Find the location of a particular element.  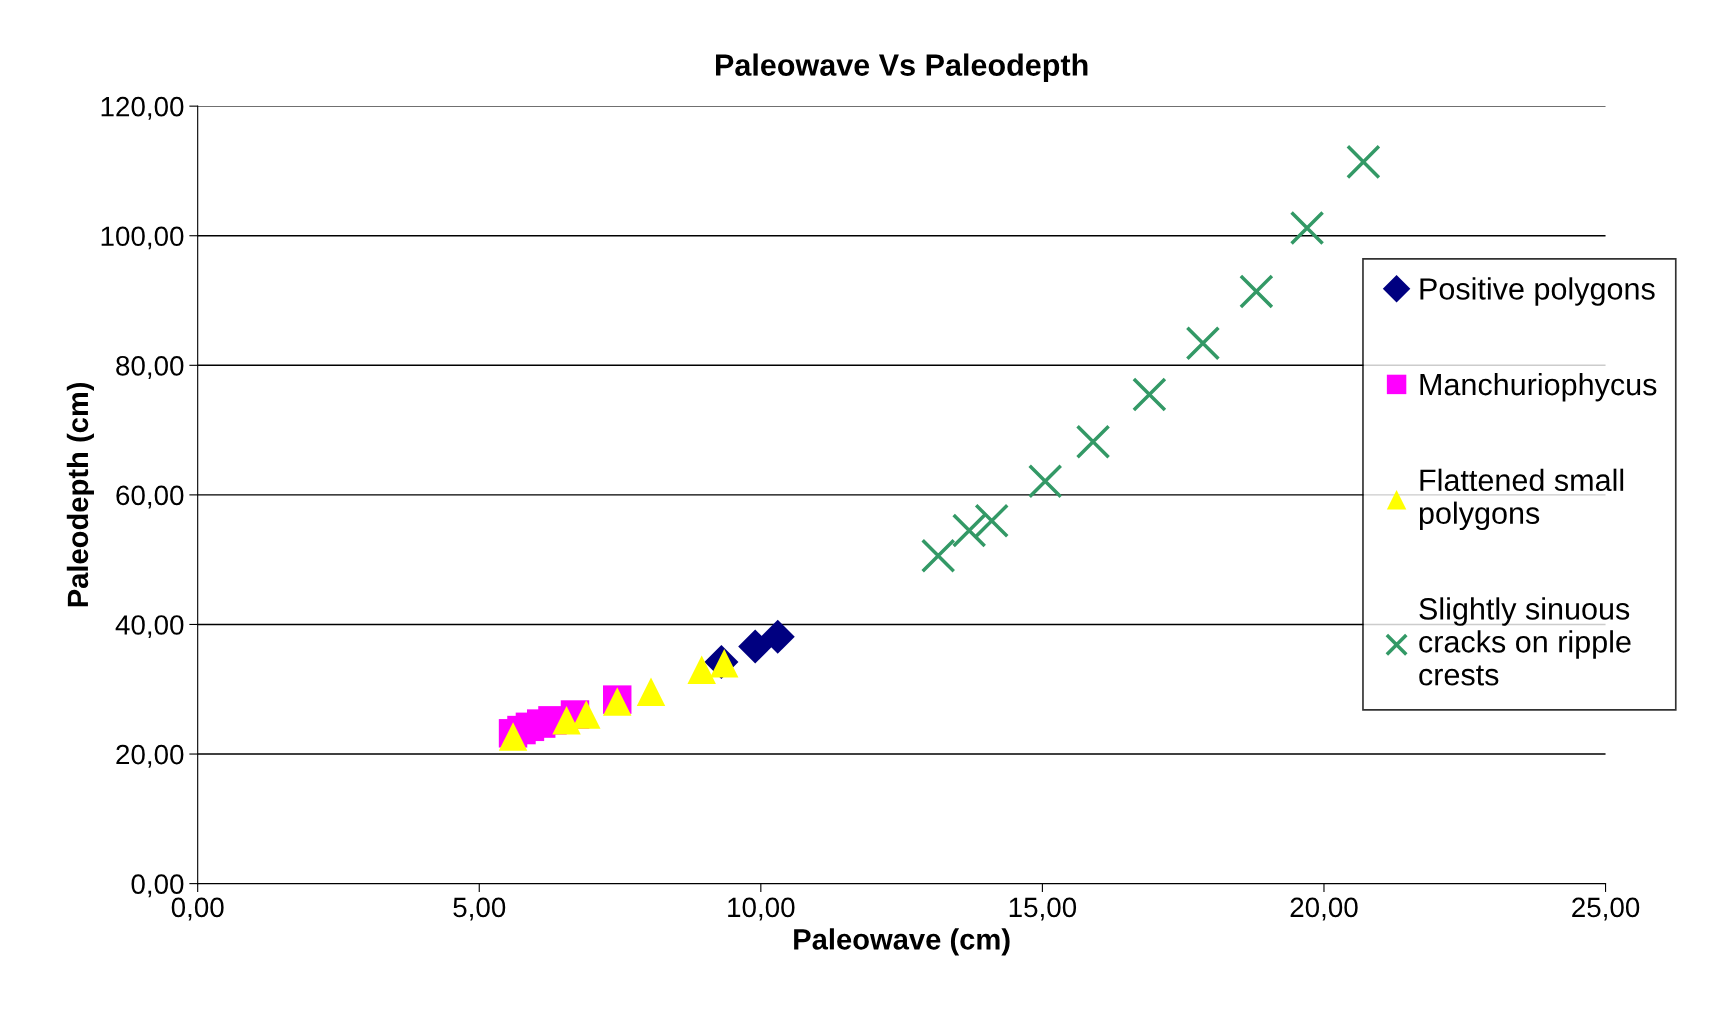

chart-title: Paleowave Vs Paleodepth is located at coordinates (902, 67).